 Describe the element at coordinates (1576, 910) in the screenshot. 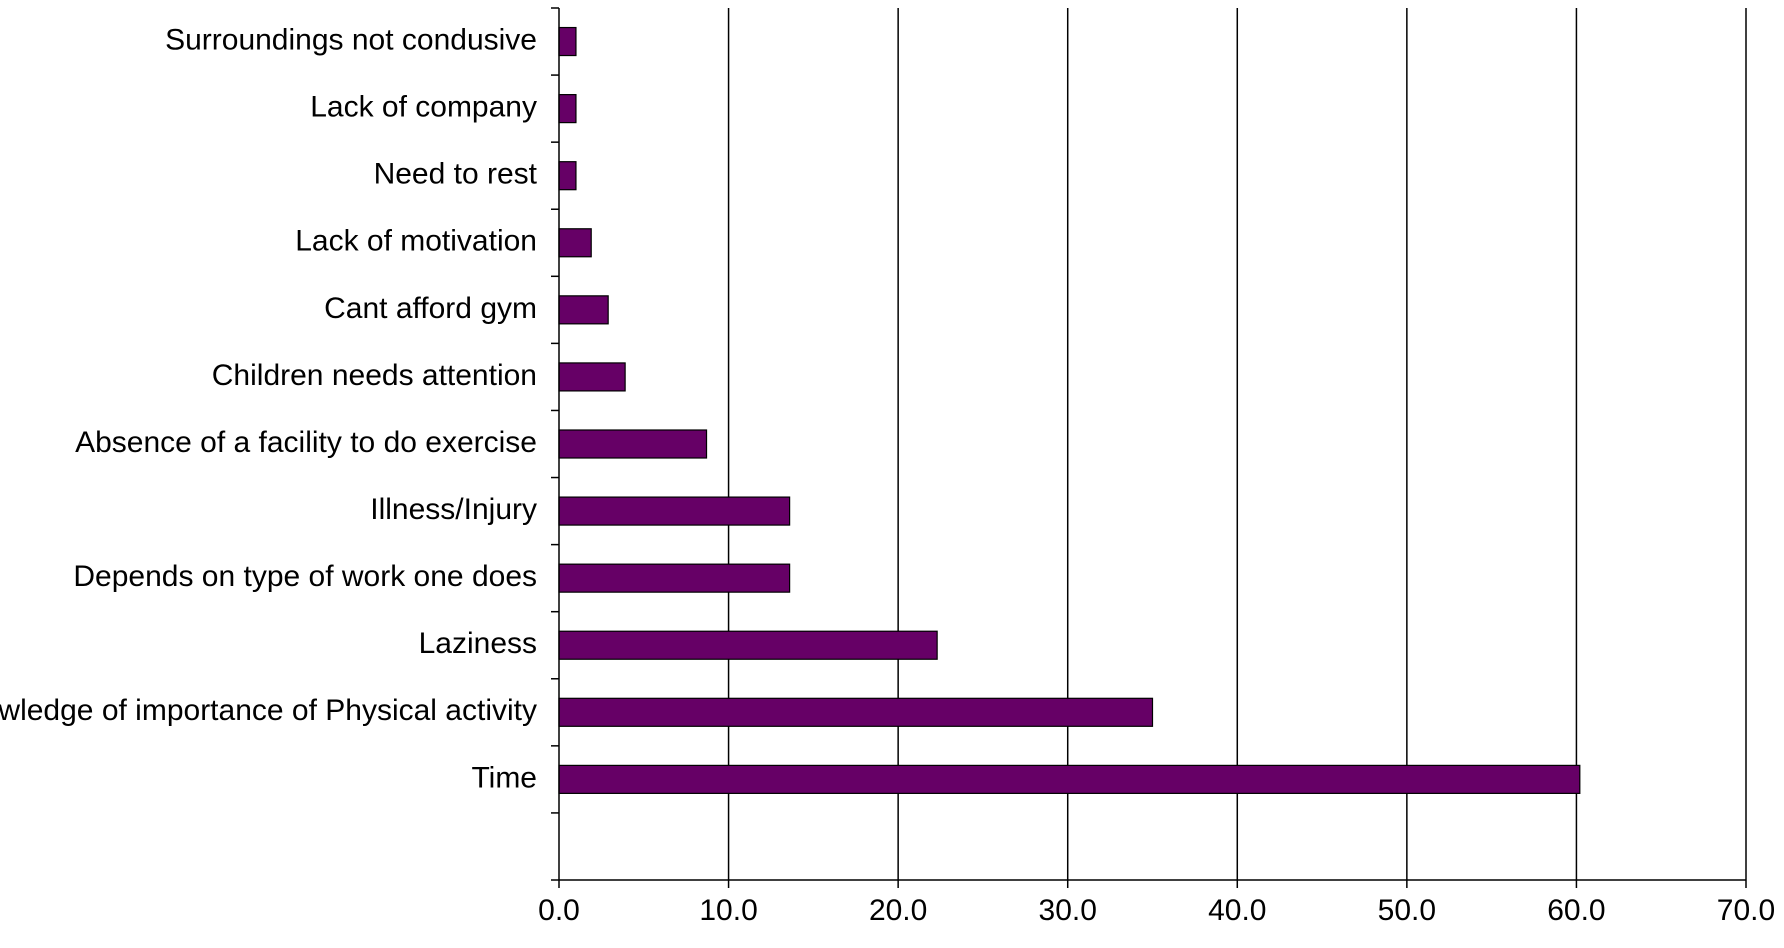

I see `x-tick-label-6: 60.0` at that location.